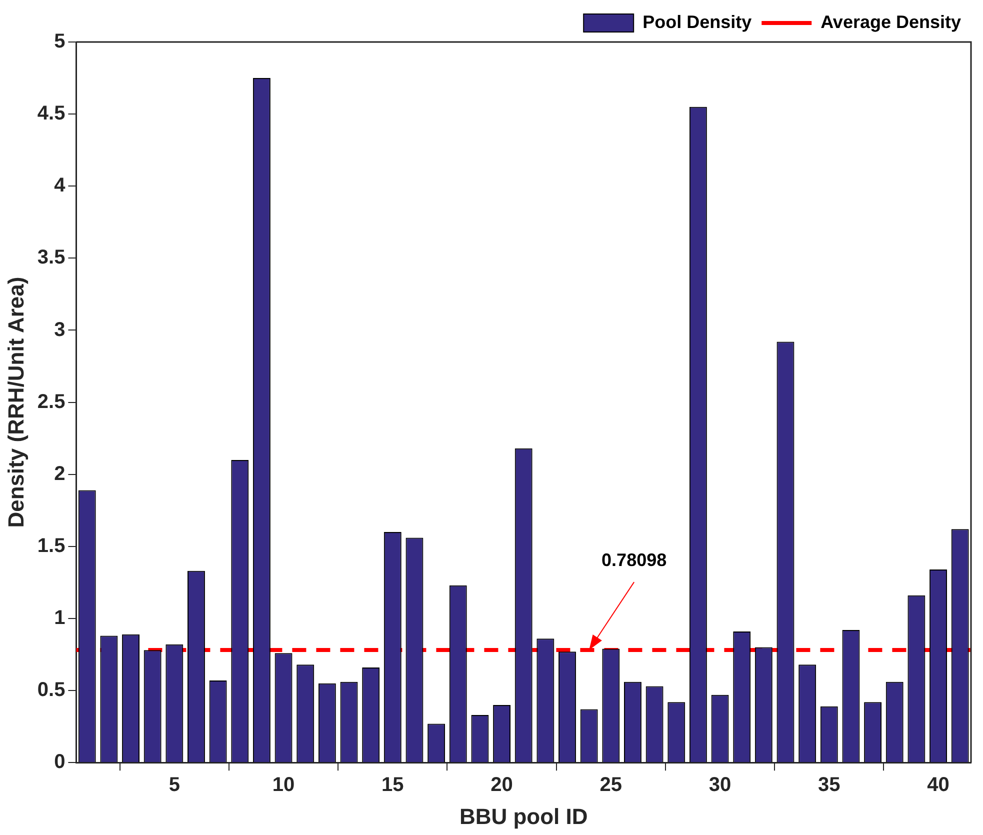  I want to click on y-tick-label: 3, so click(60, 329).